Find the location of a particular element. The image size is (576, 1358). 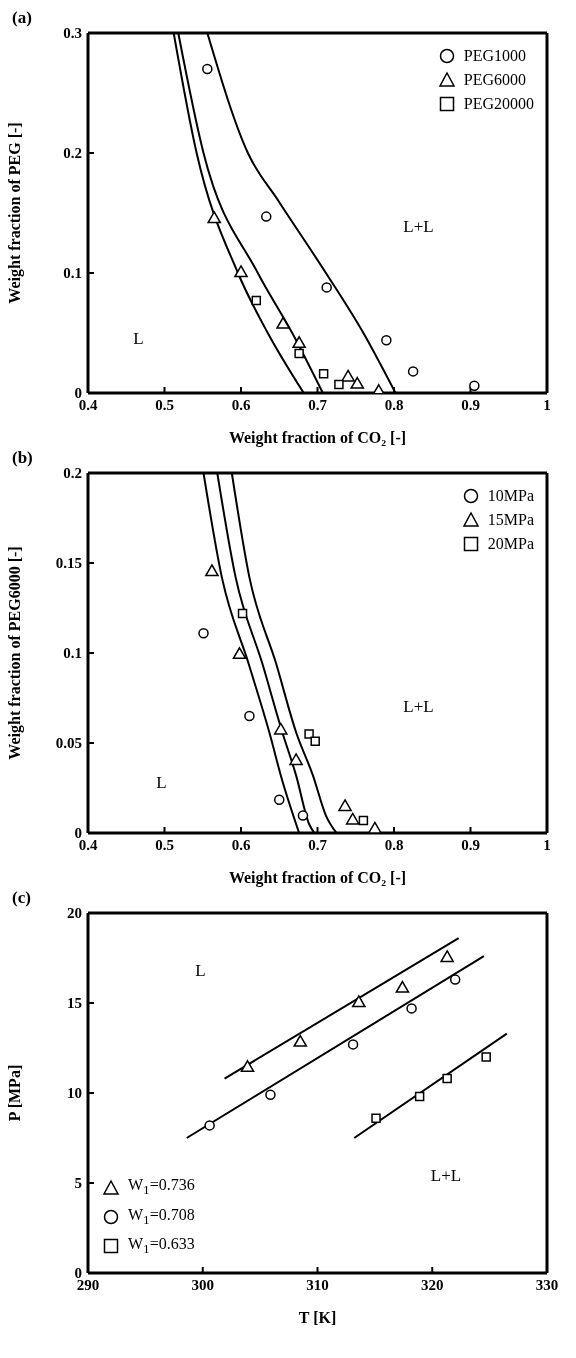

y-axis-title: Weight fraction of PEG6000 [-] is located at coordinates (14, 653).